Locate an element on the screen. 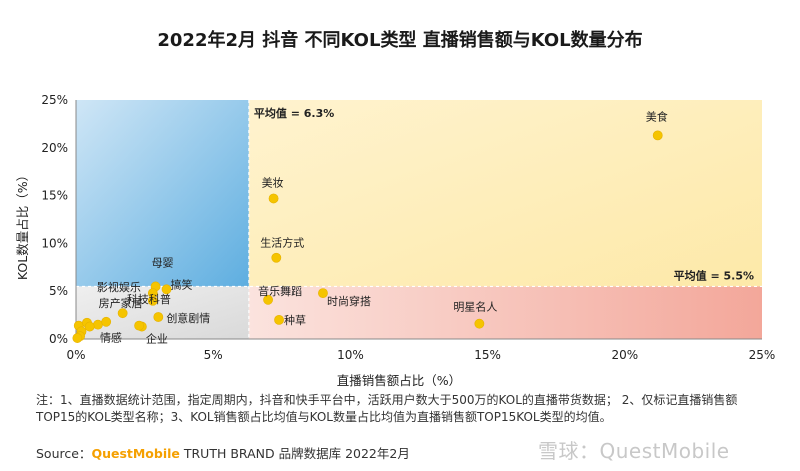  y-tick-label: 20% is located at coordinates (54, 148).